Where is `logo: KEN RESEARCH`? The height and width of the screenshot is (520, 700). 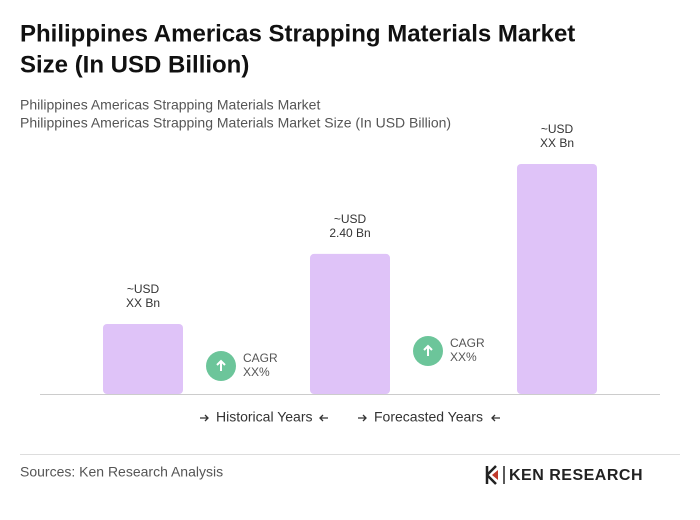 logo: KEN RESEARCH is located at coordinates (564, 475).